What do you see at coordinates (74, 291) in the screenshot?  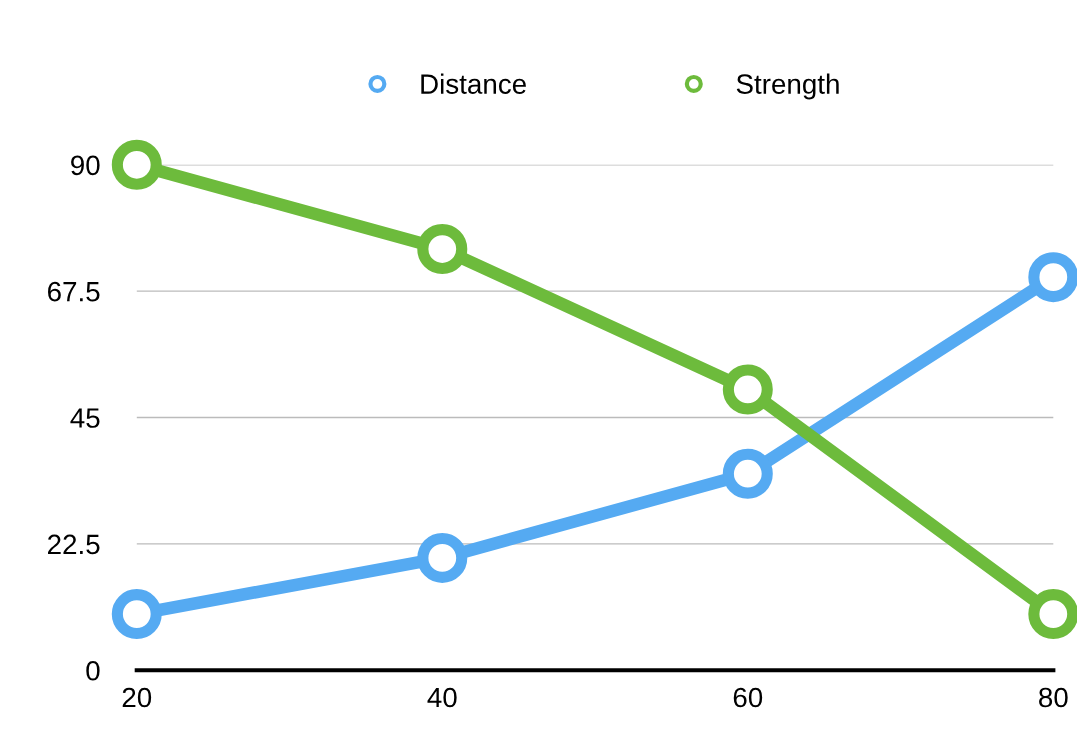 I see `y-tick-label: 67.5` at bounding box center [74, 291].